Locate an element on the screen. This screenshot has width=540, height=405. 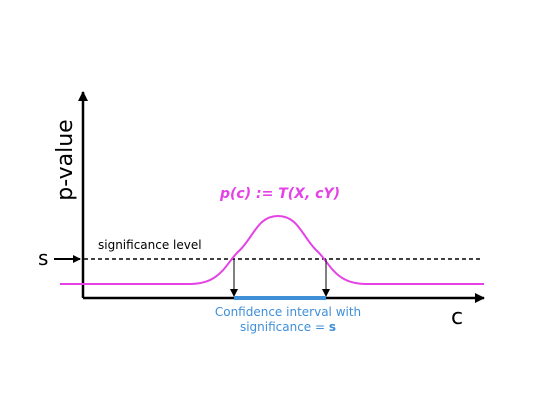
interval-caption-prefix: significance = is located at coordinates (284, 327).